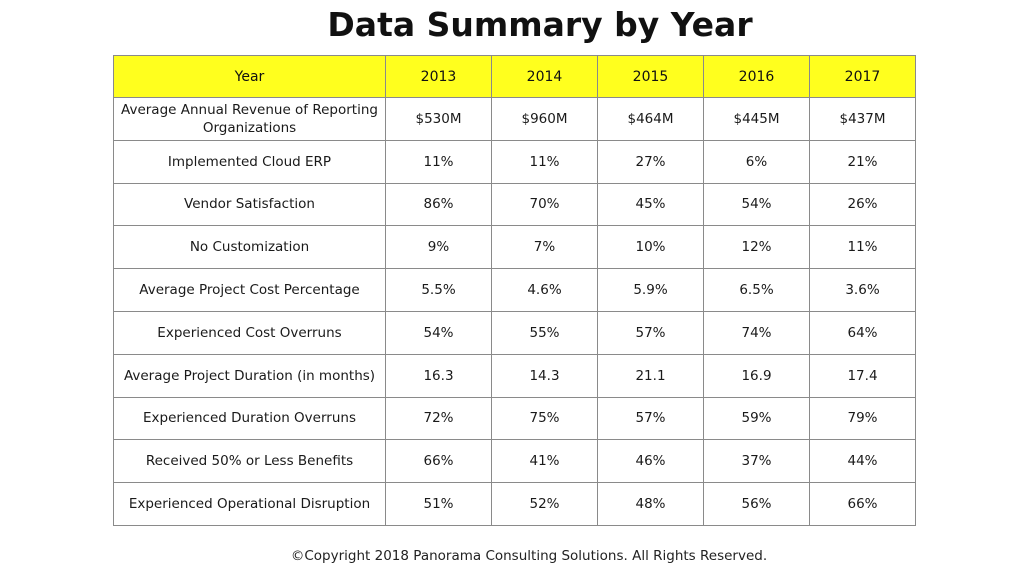 This screenshot has height=576, width=1024. I want to click on table-cell: 21.1, so click(650, 375).